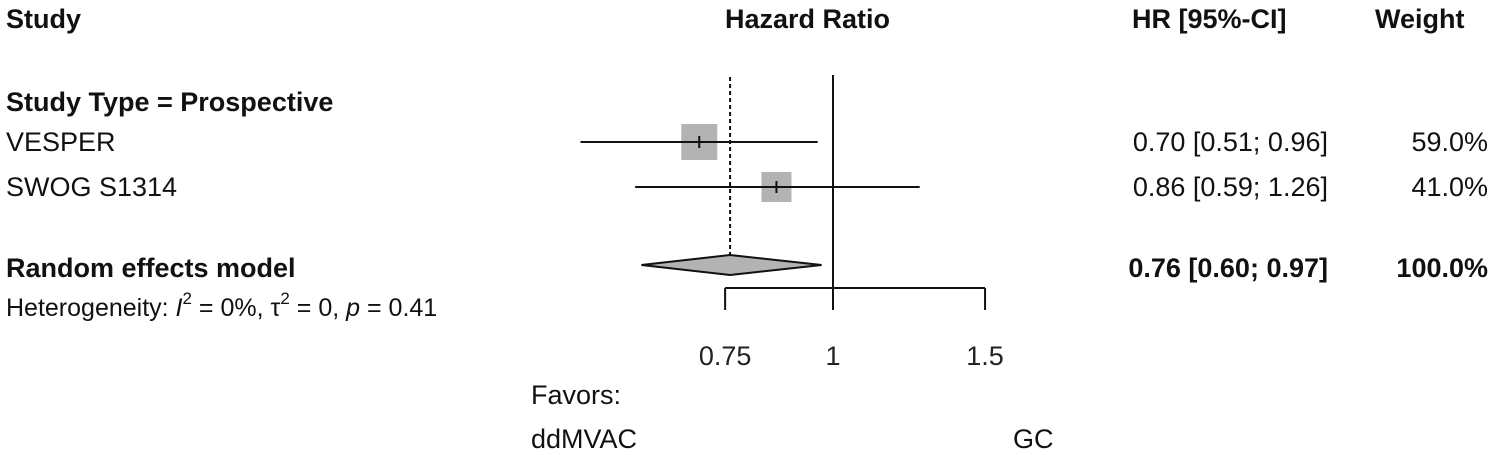 This screenshot has height=455, width=1500. Describe the element at coordinates (1230, 187) in the screenshot. I see `study-ci: 0.86 [0.59; 1.26]` at that location.